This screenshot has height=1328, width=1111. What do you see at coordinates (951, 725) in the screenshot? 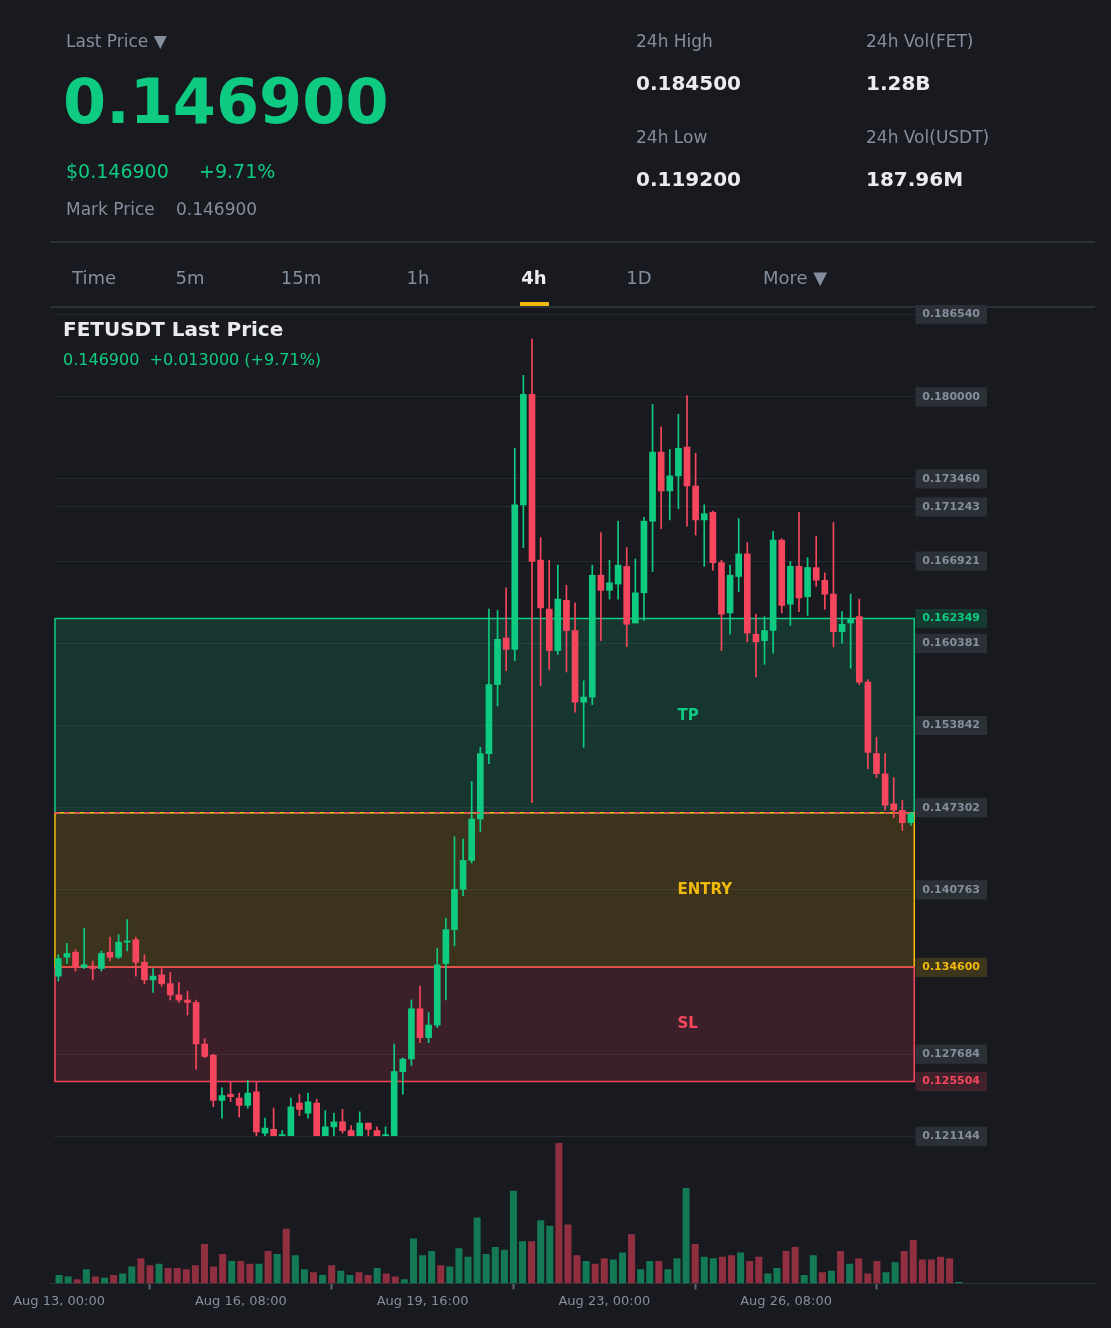
I see `y-tick-label: 0.153842` at bounding box center [951, 725].